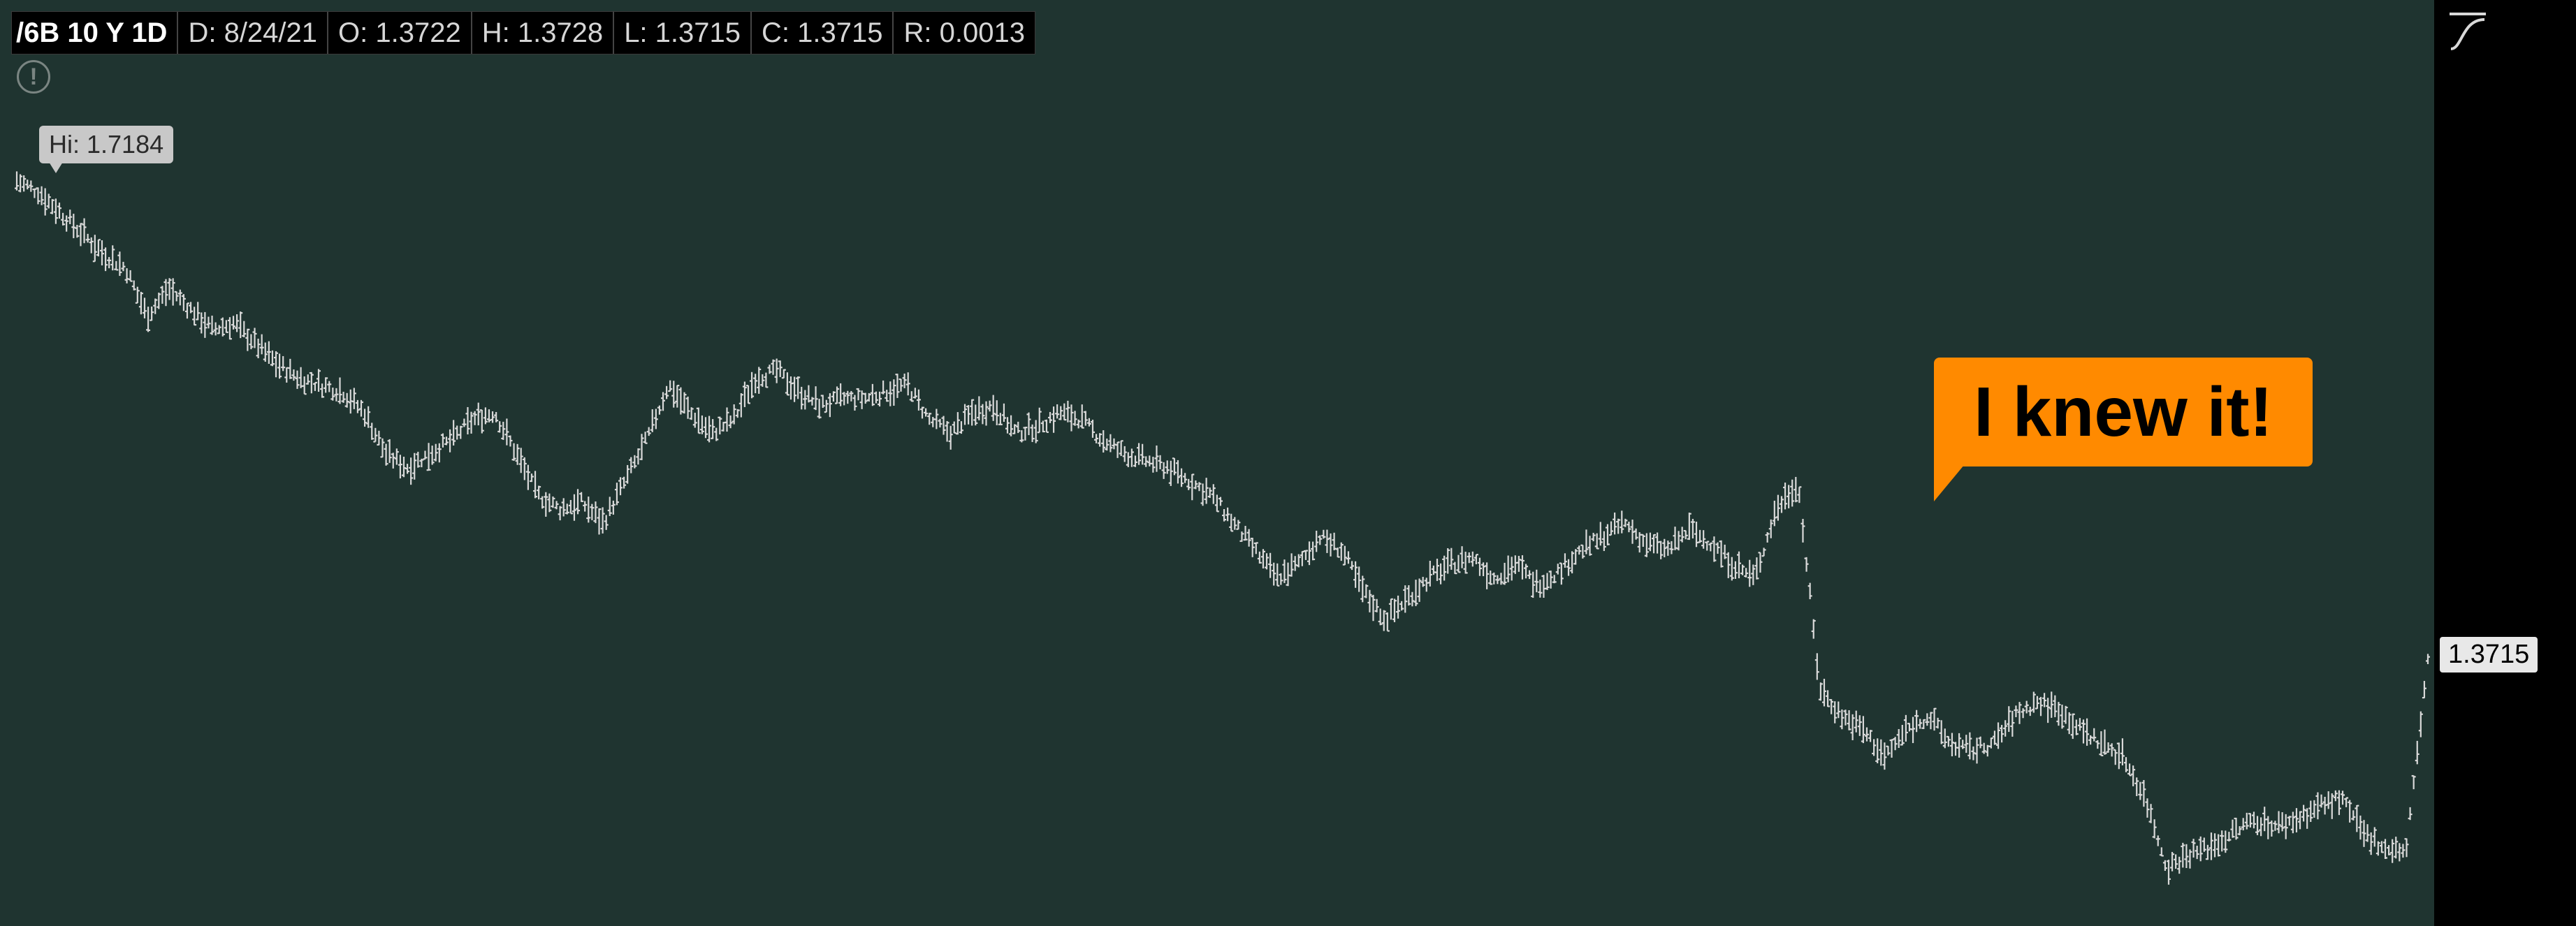 The width and height of the screenshot is (2576, 926). Describe the element at coordinates (33, 77) in the screenshot. I see `alert-icon: !` at that location.